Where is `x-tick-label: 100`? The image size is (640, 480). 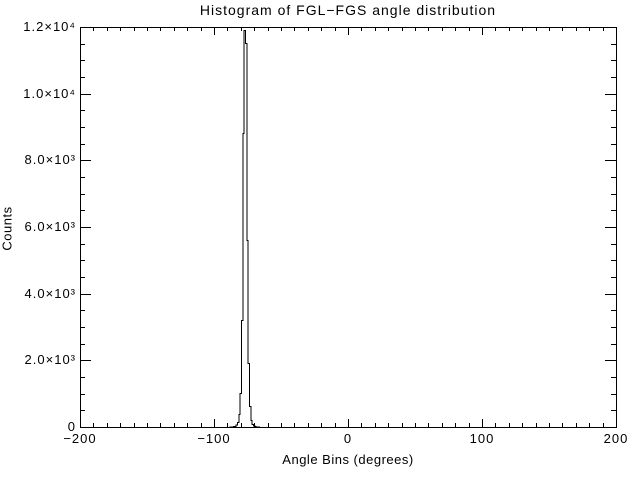
x-tick-label: 100 is located at coordinates (482, 438).